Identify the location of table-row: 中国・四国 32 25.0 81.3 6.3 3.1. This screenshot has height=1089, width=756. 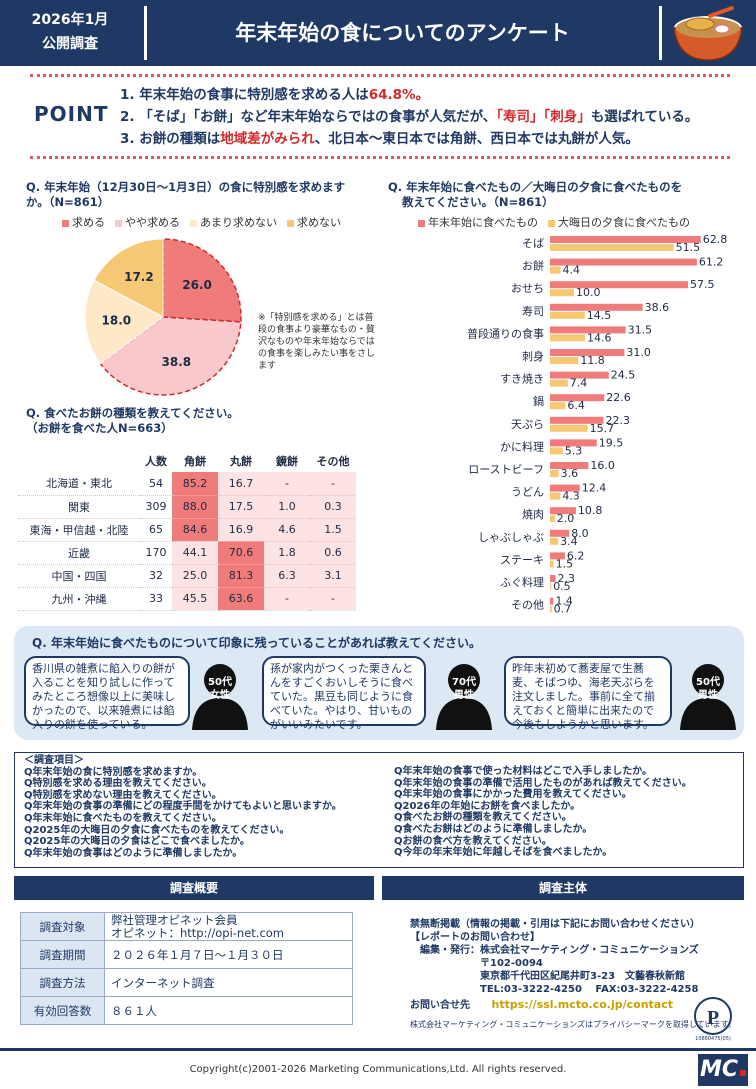
(187, 576).